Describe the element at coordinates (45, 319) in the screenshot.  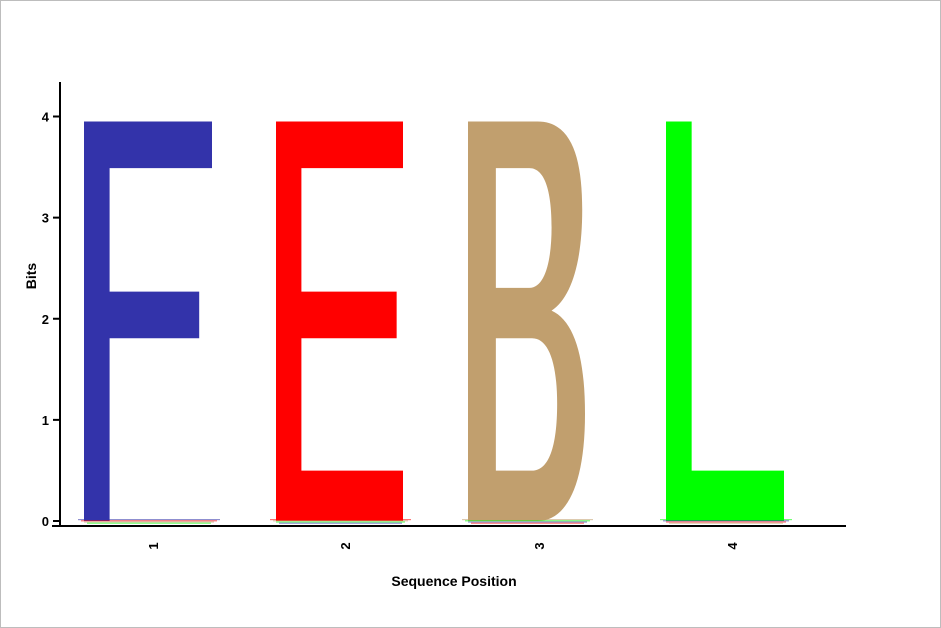
I see `y-tick-label: 2` at that location.